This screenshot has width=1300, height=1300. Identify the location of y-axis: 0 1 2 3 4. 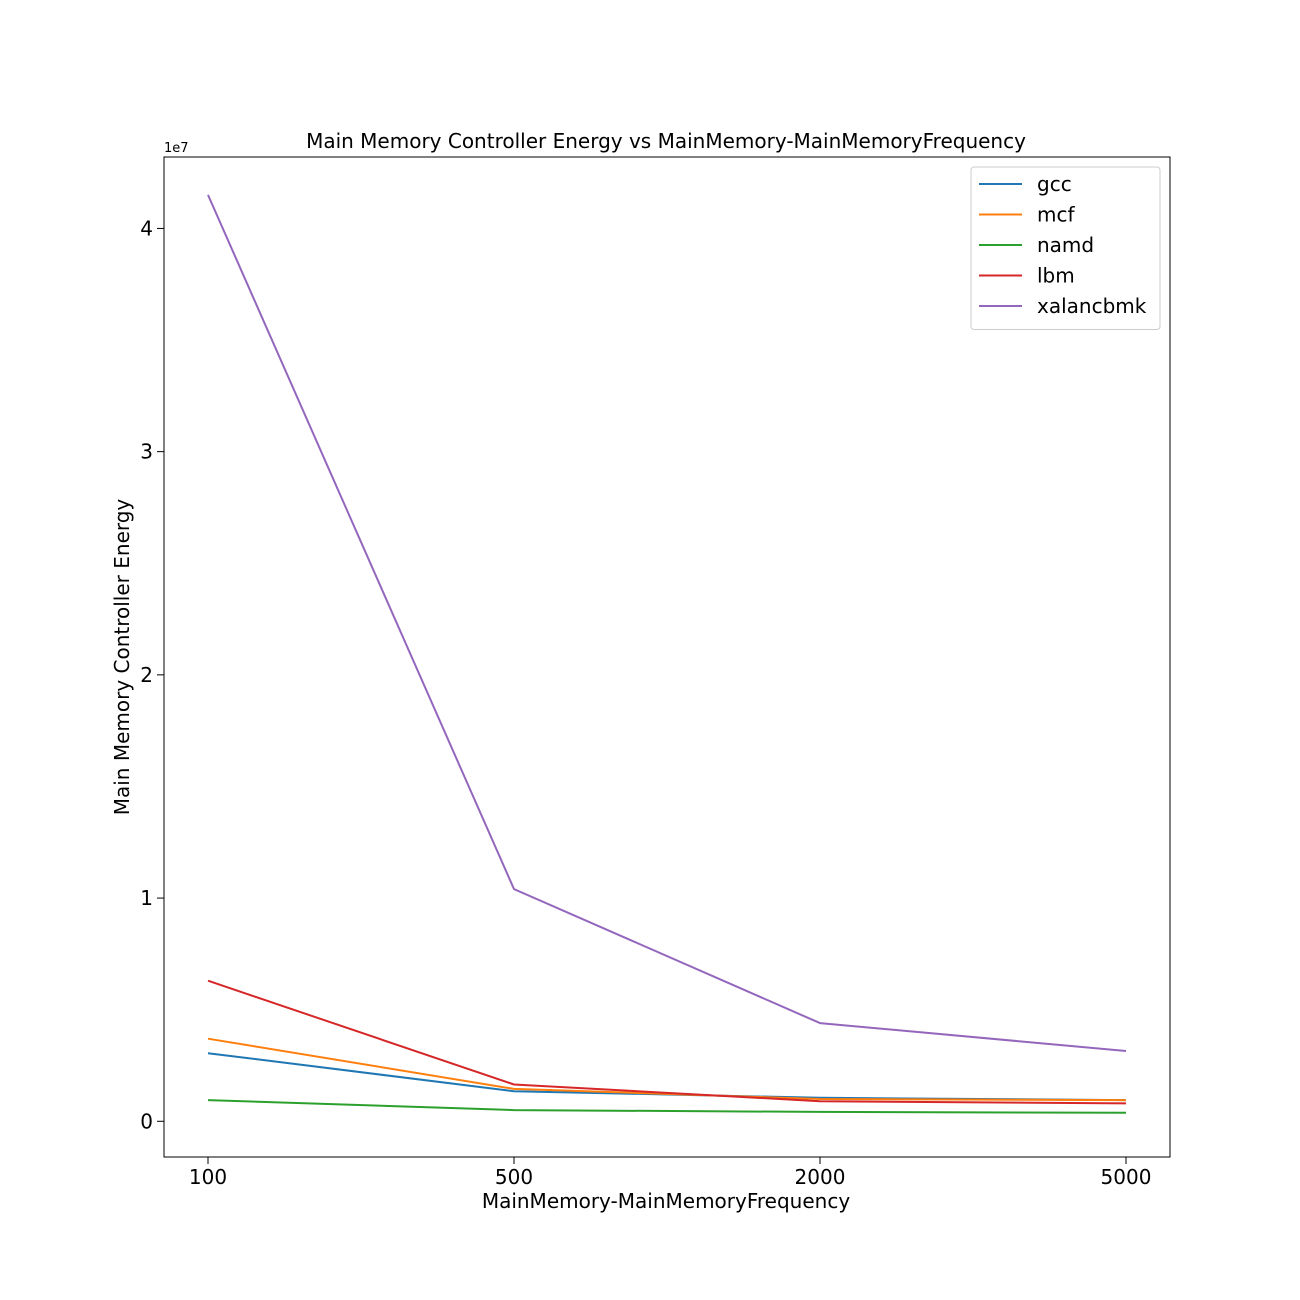
(152, 674).